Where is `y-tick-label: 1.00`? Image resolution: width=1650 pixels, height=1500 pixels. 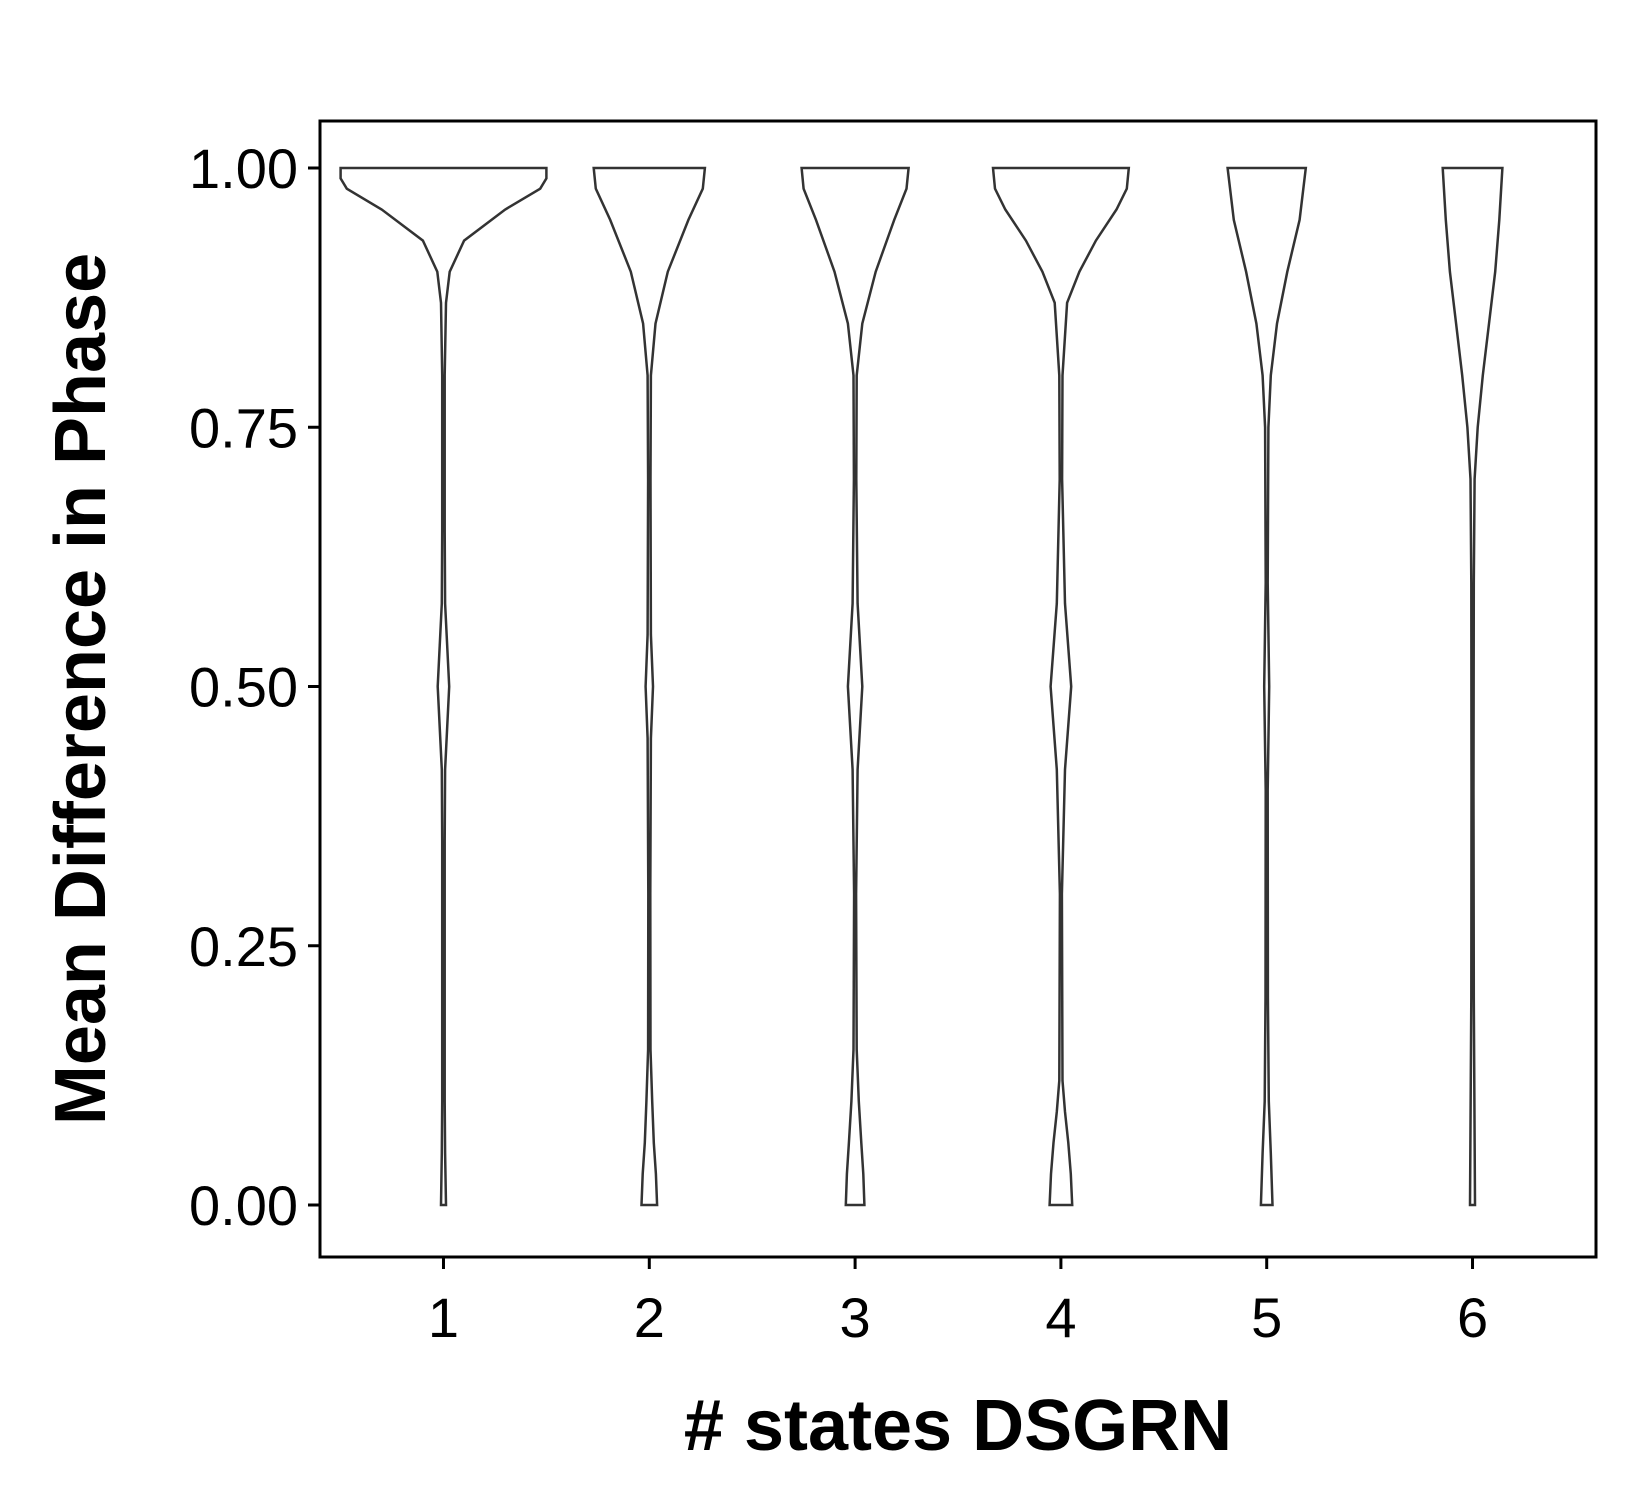 y-tick-label: 1.00 is located at coordinates (243, 168).